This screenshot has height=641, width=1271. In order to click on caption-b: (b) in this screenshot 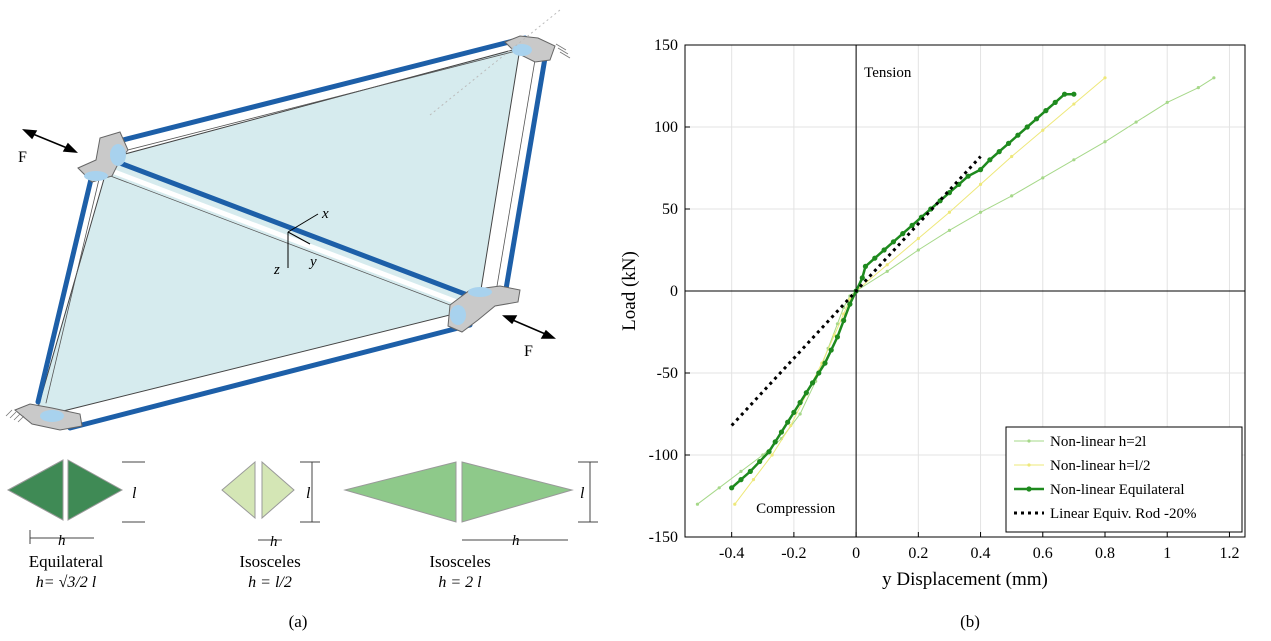, I will do `click(970, 621)`.